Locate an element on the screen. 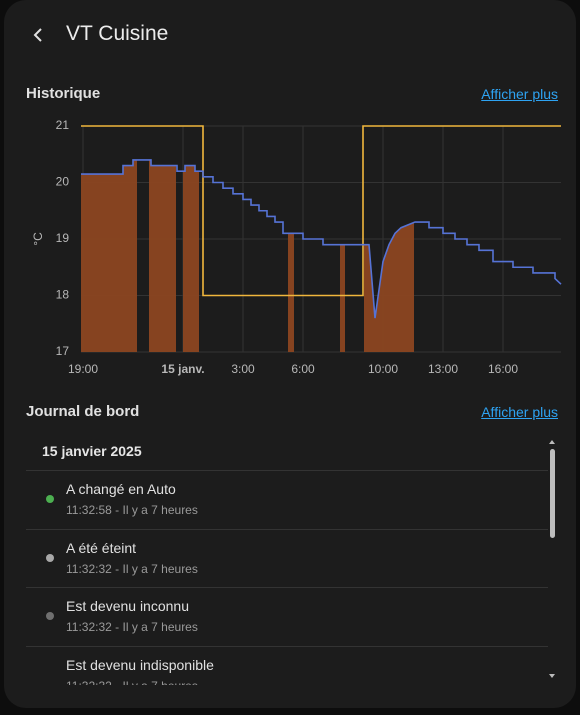 The width and height of the screenshot is (580, 715). logbook-date: 15 janvier 2025 is located at coordinates (92, 451).